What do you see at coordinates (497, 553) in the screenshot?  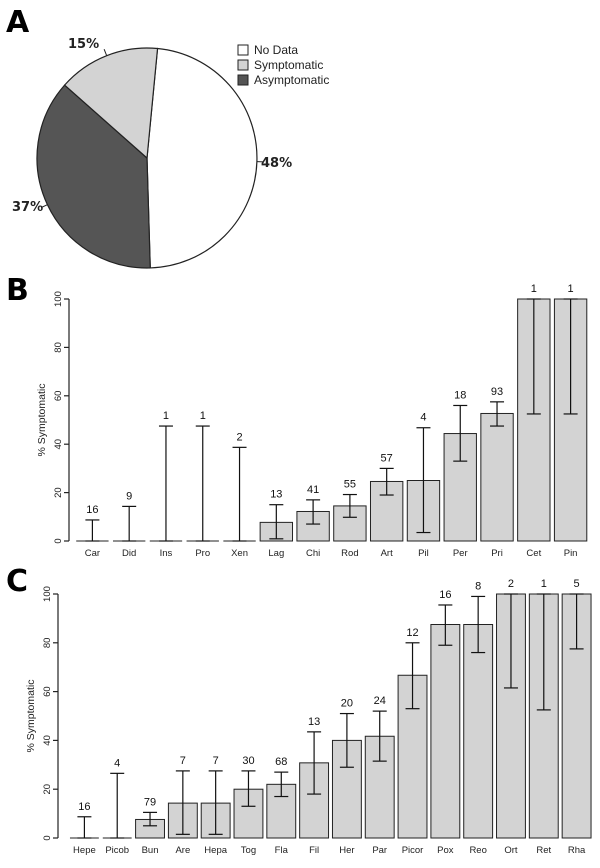 I see `category-label: Pri` at bounding box center [497, 553].